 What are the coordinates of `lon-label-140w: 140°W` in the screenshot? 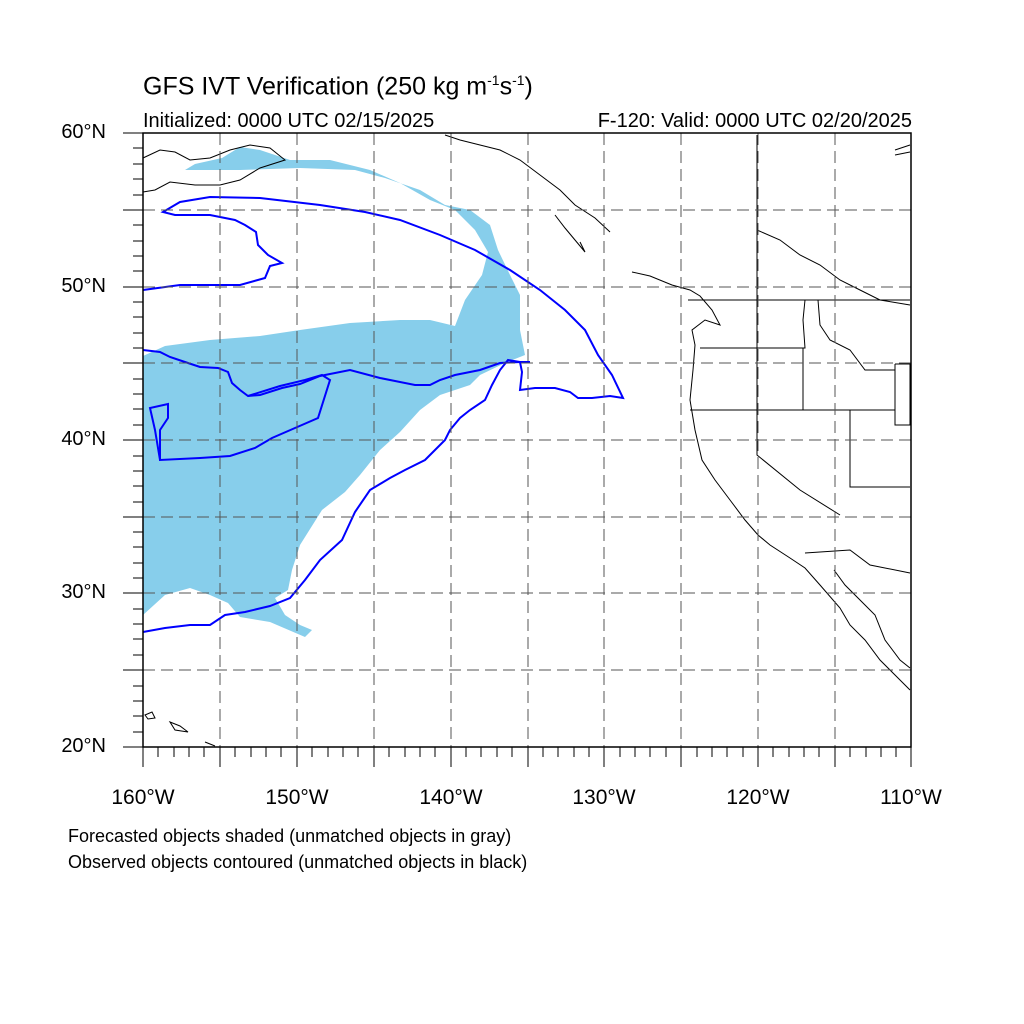 It's located at (451, 797).